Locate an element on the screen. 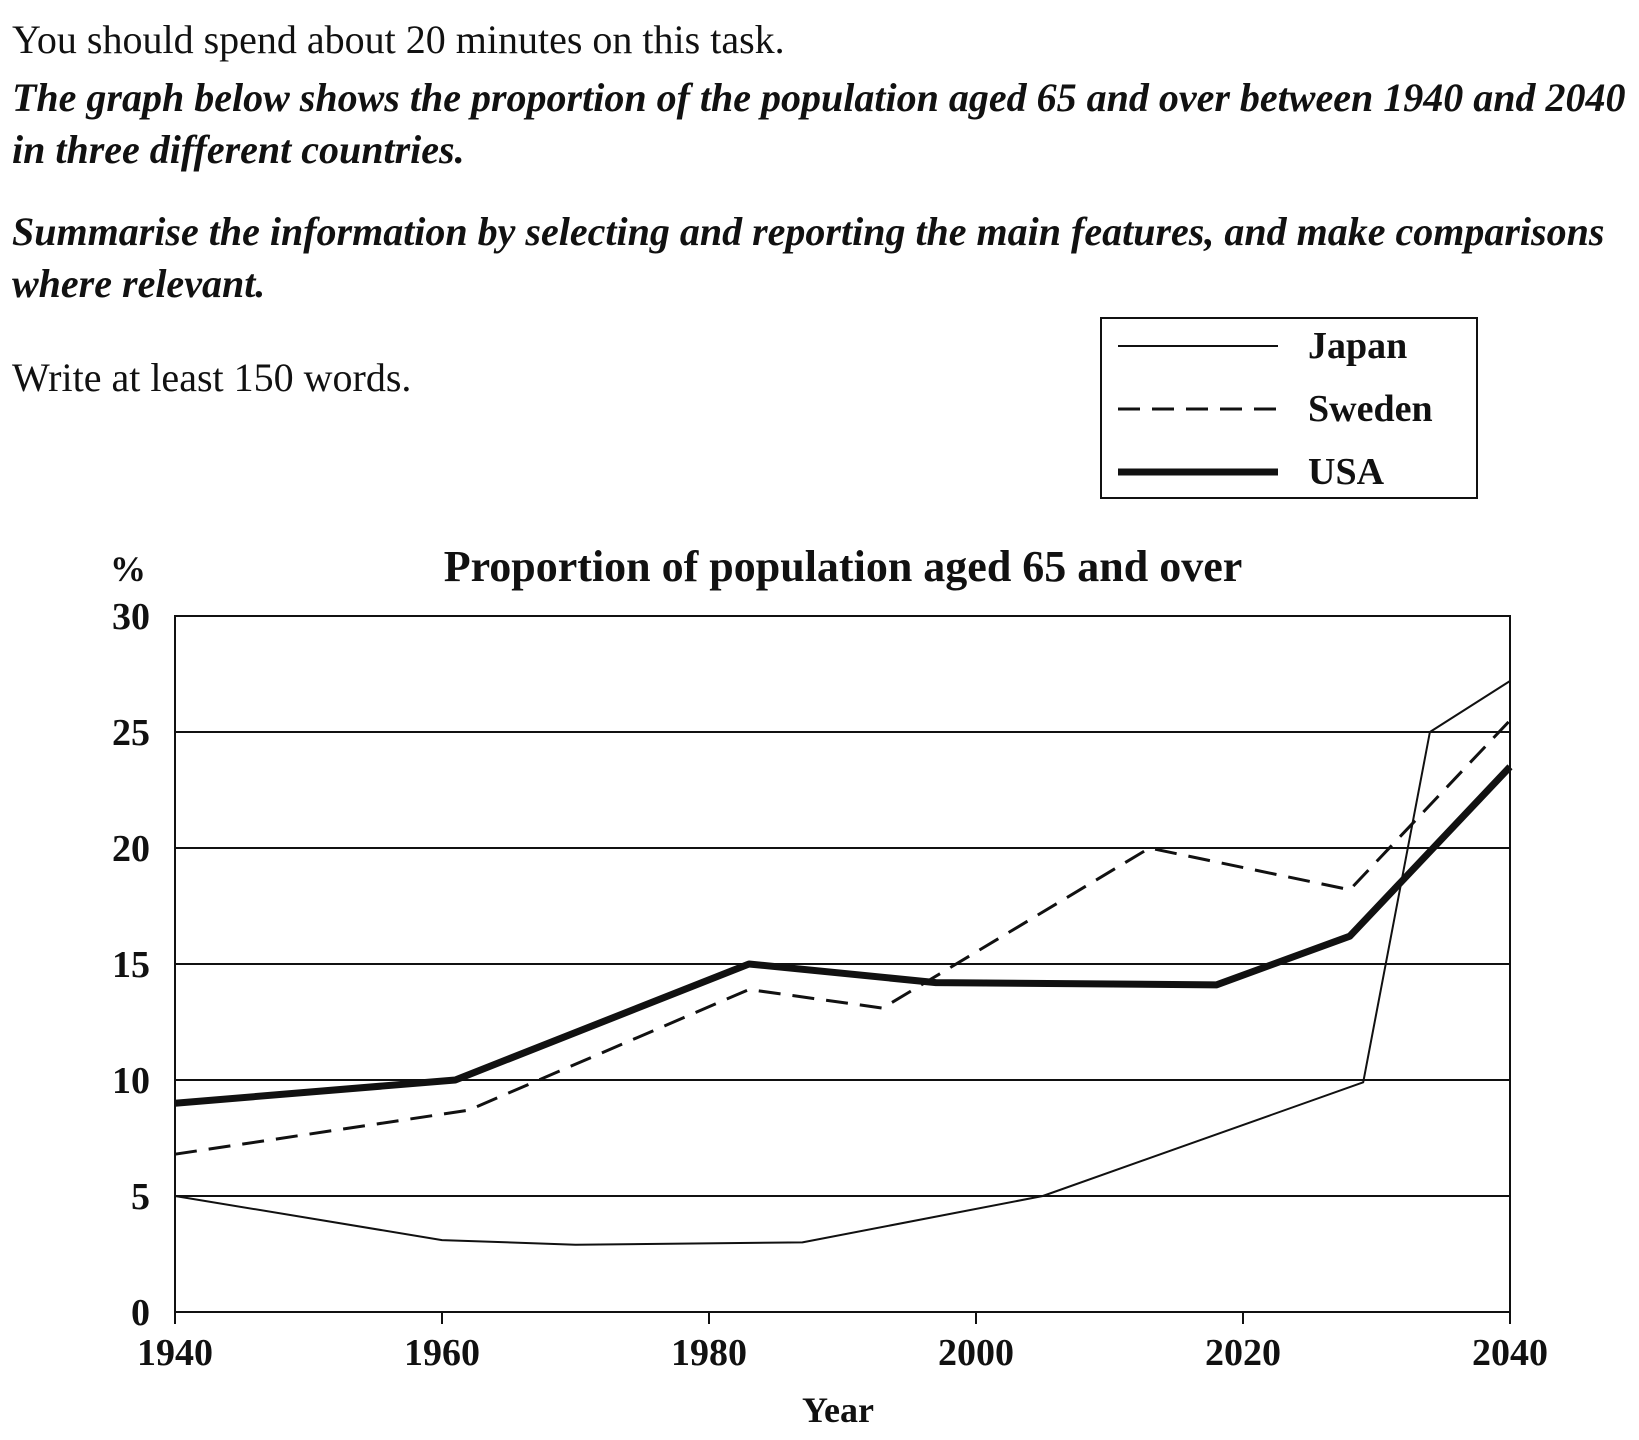  legend-label-sweden: Sweden is located at coordinates (1370, 409).